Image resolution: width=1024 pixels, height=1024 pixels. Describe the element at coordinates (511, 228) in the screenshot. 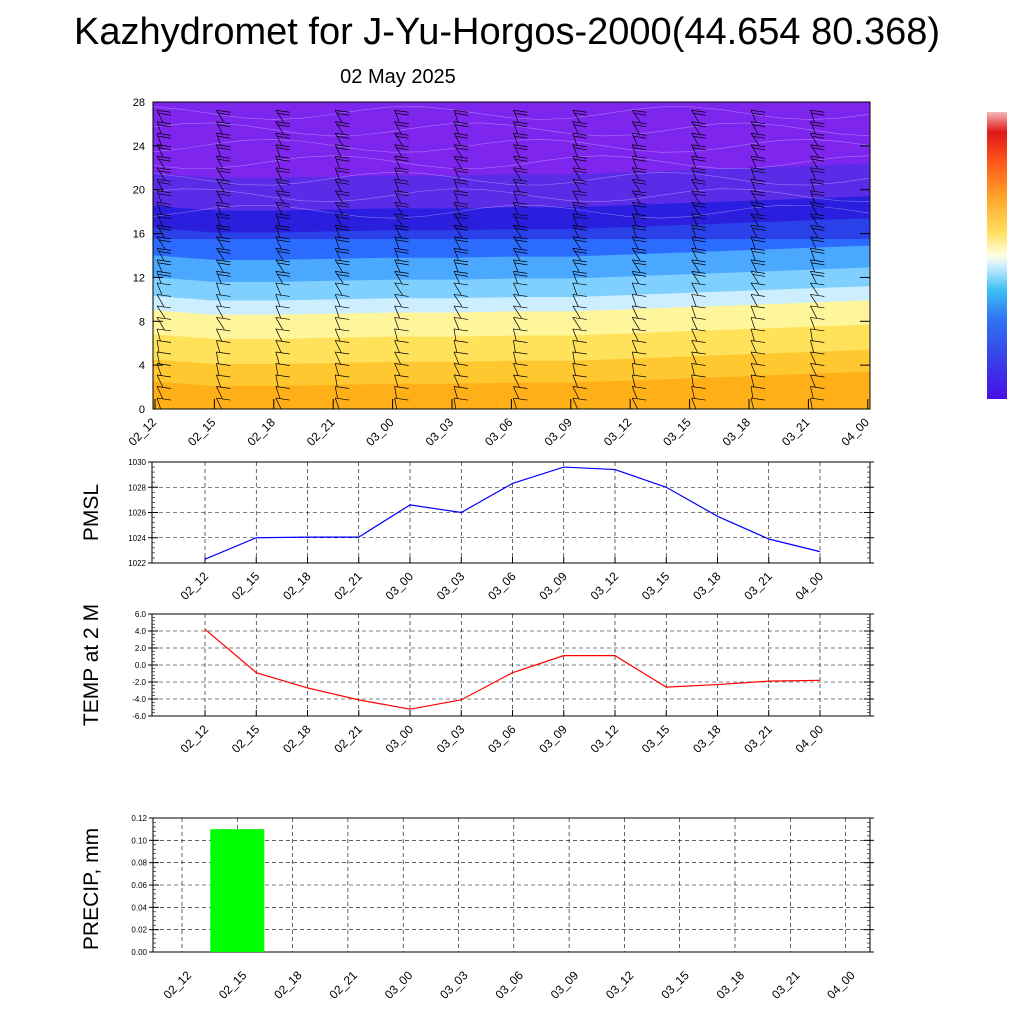

I see `band-jet` at that location.